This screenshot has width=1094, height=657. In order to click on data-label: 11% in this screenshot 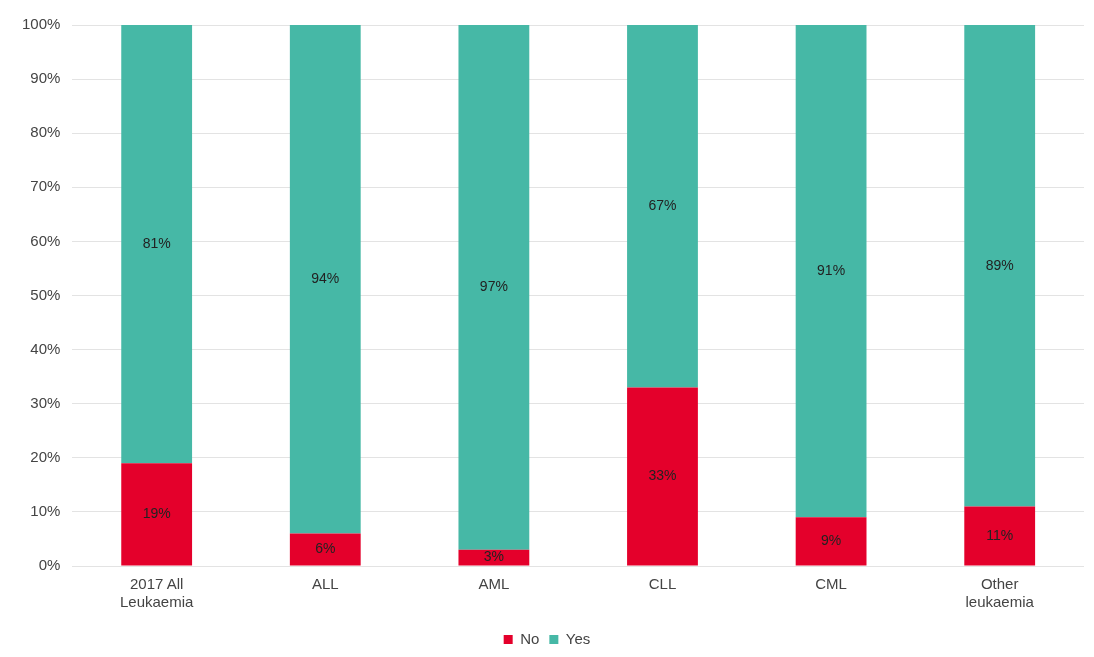, I will do `click(1000, 534)`.